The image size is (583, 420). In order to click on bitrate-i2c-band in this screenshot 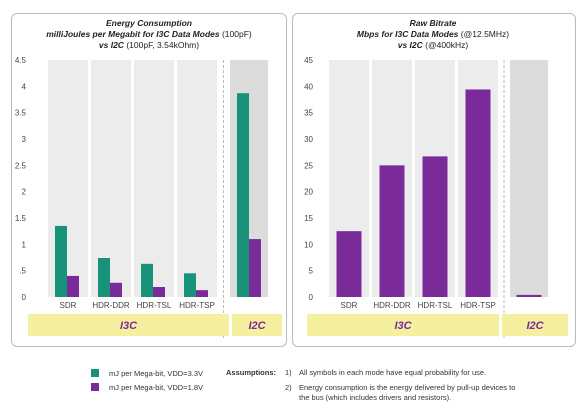, I will do `click(535, 325)`.